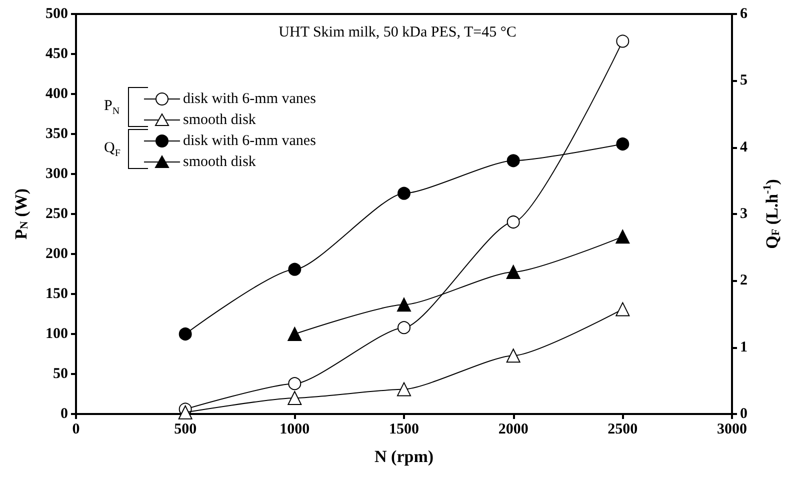 This screenshot has width=795, height=479. Describe the element at coordinates (21, 214) in the screenshot. I see `y-axis-title: PN (W)` at that location.